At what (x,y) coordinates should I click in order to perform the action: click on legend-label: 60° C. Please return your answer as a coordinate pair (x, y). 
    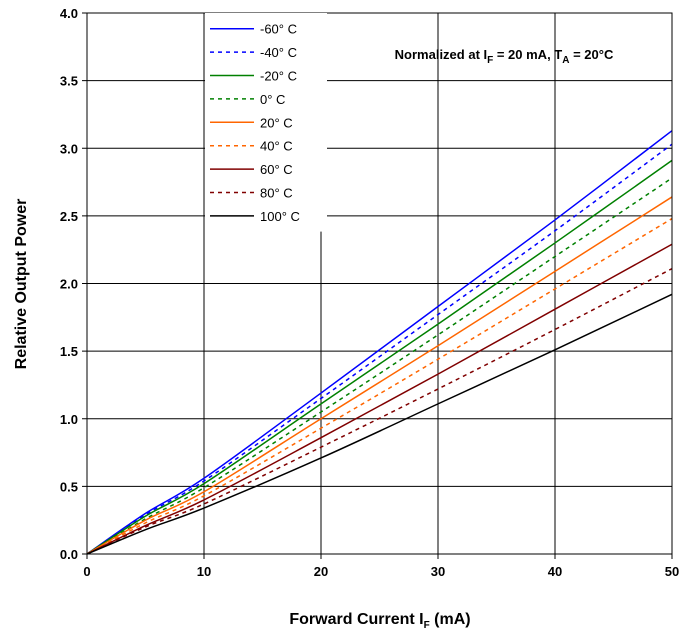
    Looking at the image, I should click on (276, 169).